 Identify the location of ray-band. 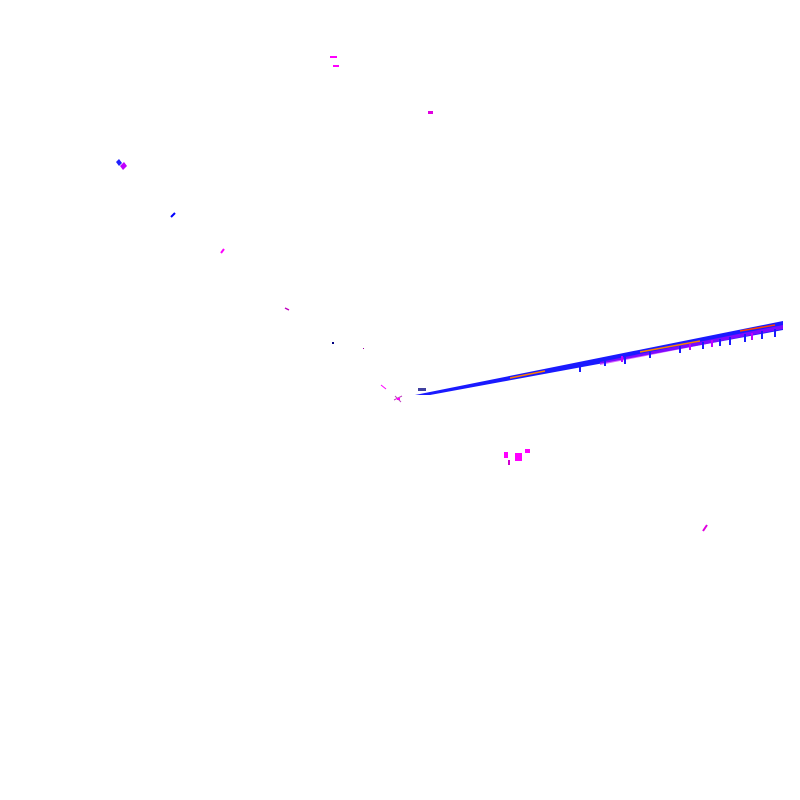
(599, 358).